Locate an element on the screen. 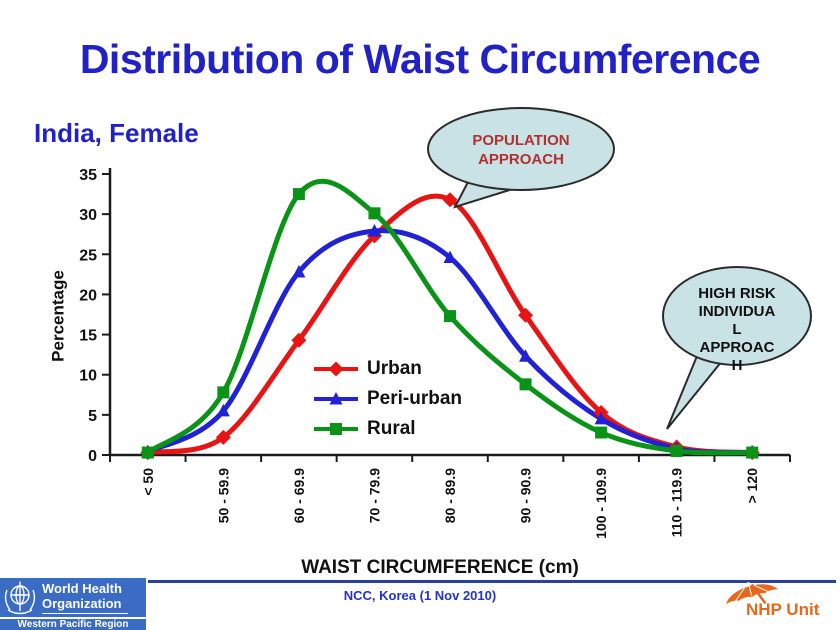 The width and height of the screenshot is (840, 630). nhp-unit-label: NHP Unit is located at coordinates (783, 609).